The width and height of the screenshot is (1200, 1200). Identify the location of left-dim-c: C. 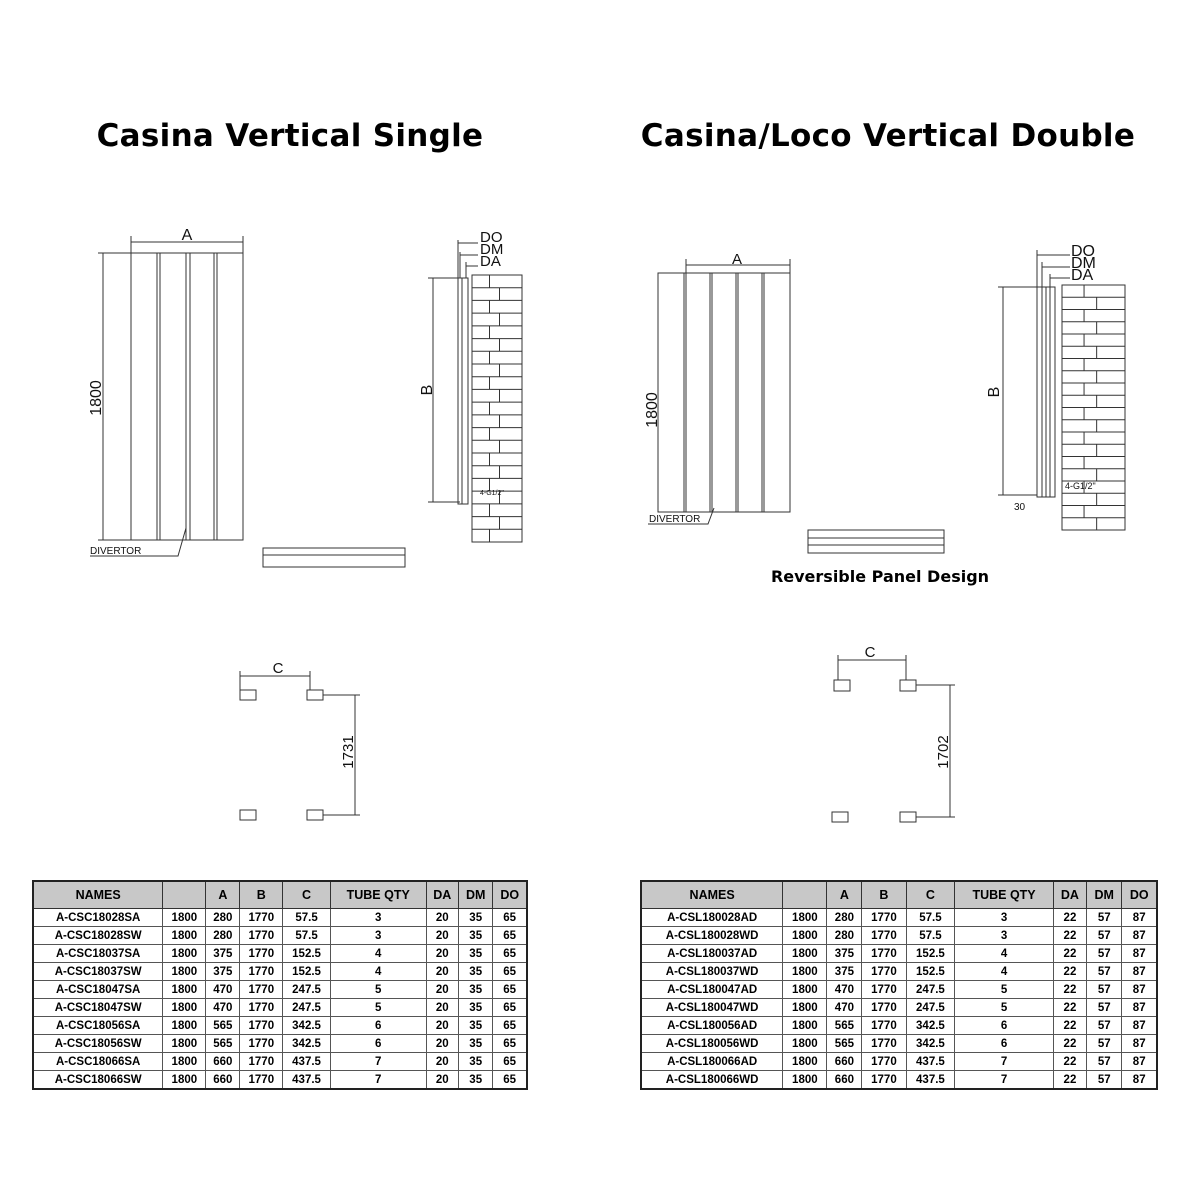
(278, 668).